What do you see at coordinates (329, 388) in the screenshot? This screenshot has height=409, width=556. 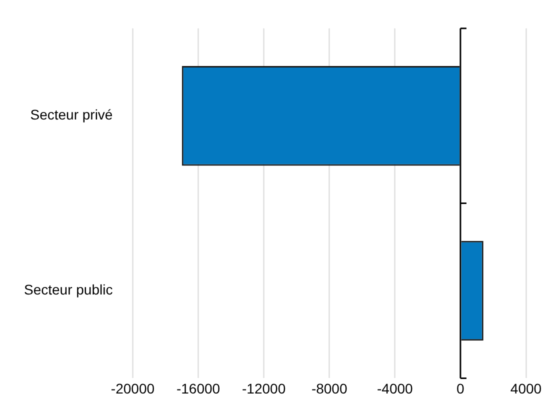 I see `x-tick-label: -8000` at bounding box center [329, 388].